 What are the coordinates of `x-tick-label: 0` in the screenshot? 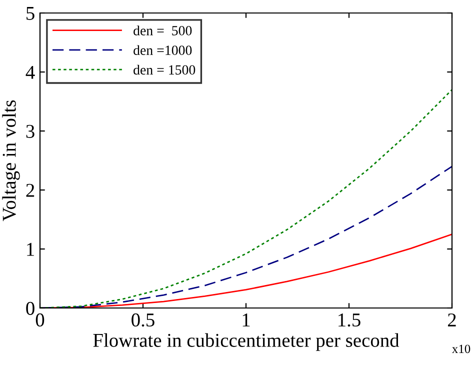 It's located at (40, 320).